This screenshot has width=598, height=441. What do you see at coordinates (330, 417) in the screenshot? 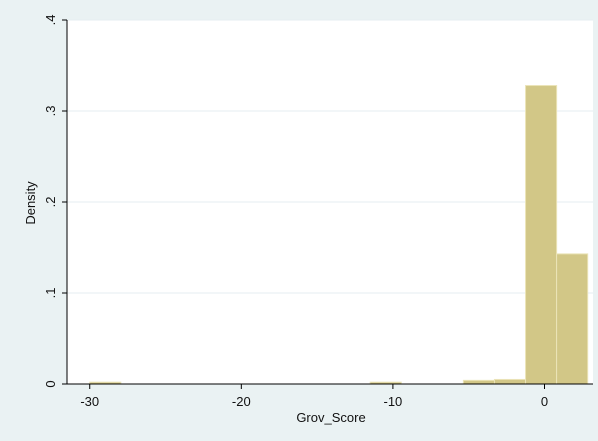
I see `x-axis-title: Grov_Score` at bounding box center [330, 417].